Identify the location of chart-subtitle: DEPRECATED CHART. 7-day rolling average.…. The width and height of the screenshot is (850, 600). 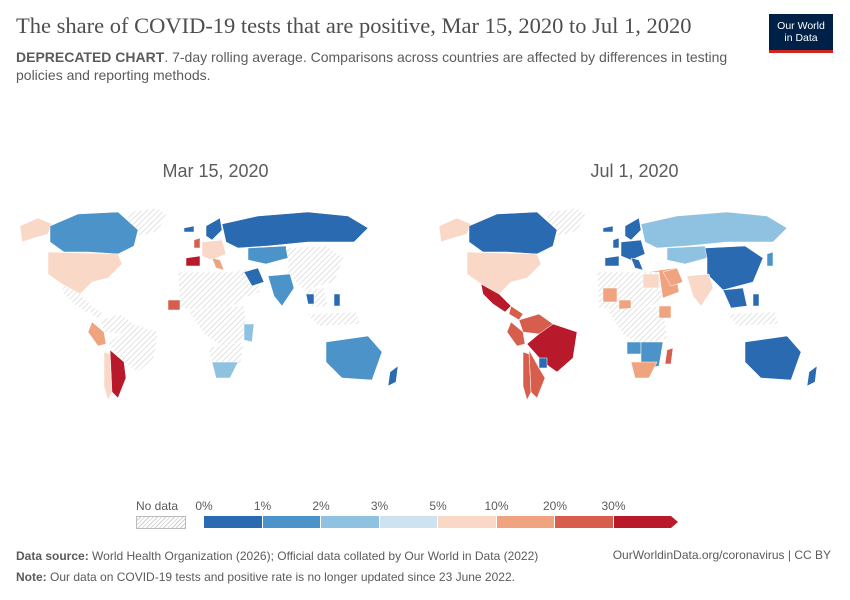
(381, 66).